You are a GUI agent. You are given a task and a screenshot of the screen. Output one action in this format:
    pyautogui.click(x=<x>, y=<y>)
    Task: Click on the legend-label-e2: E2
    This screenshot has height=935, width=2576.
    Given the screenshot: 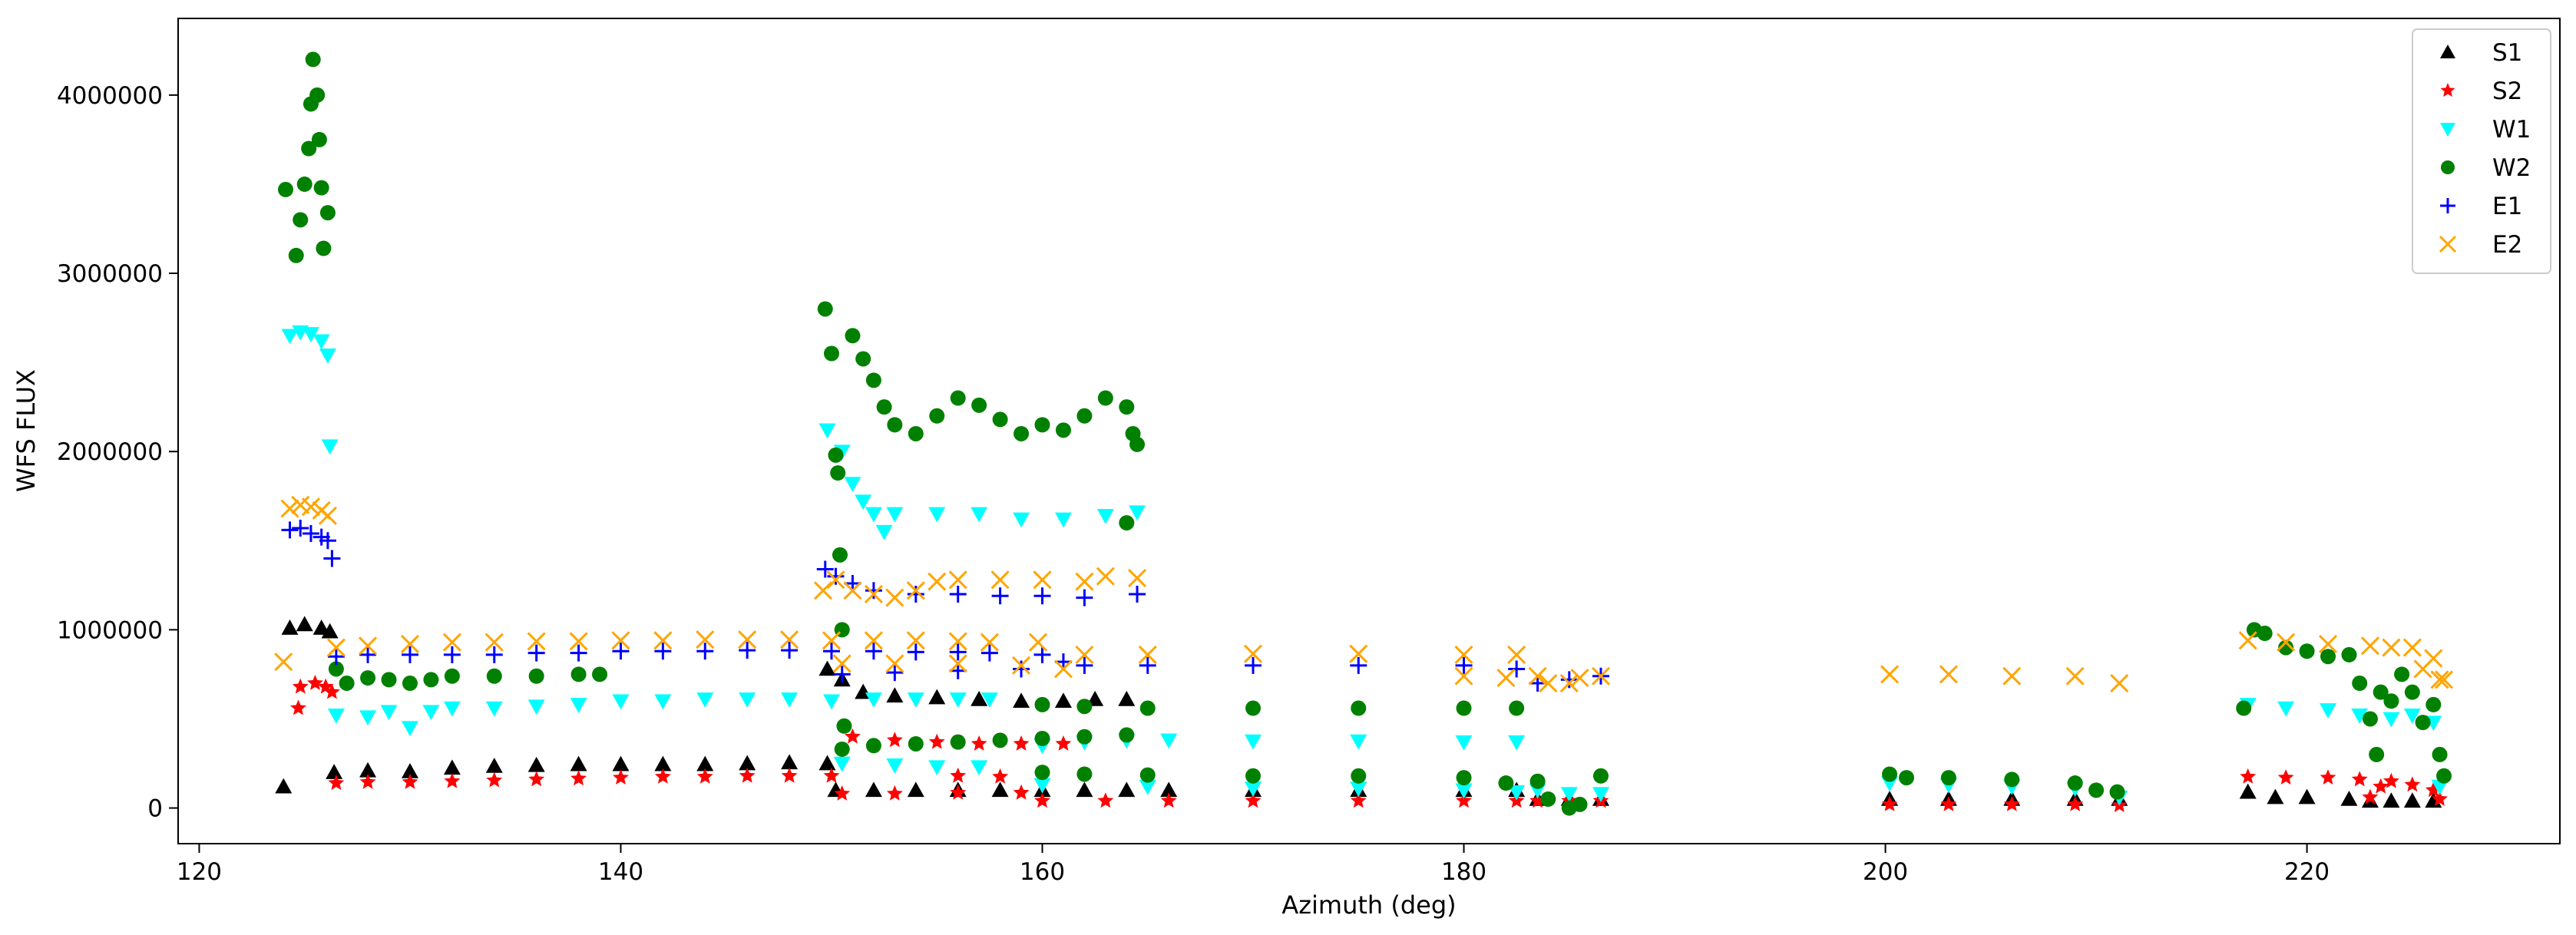 What is the action you would take?
    pyautogui.click(x=2507, y=245)
    